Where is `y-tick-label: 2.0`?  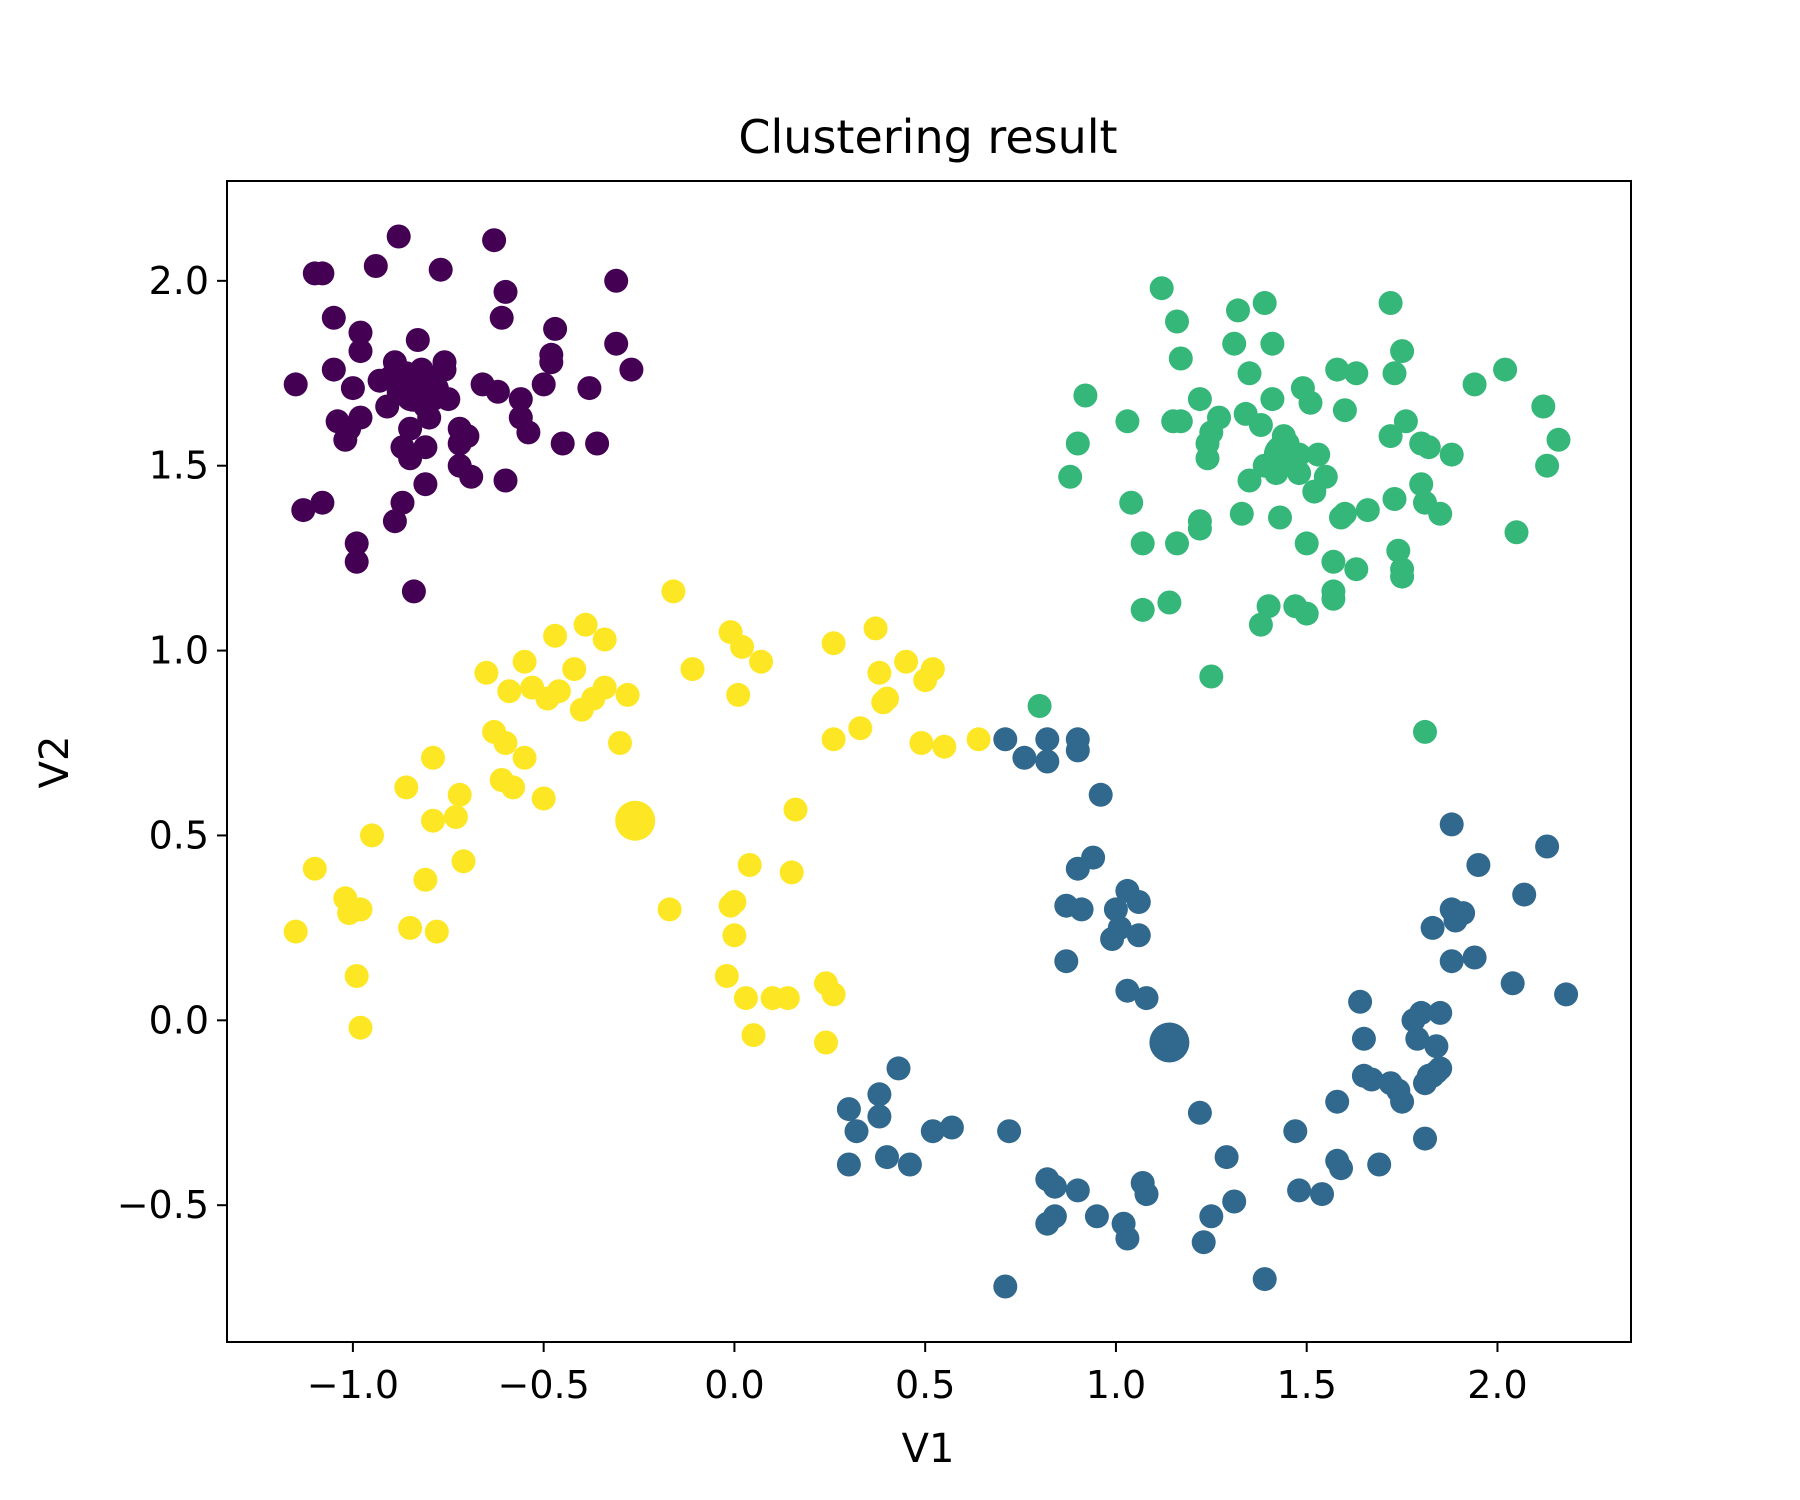 y-tick-label: 2.0 is located at coordinates (179, 281).